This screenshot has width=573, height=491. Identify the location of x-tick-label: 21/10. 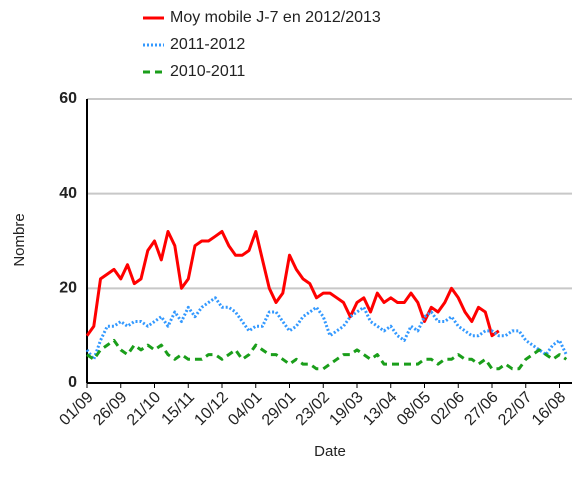
(144, 409).